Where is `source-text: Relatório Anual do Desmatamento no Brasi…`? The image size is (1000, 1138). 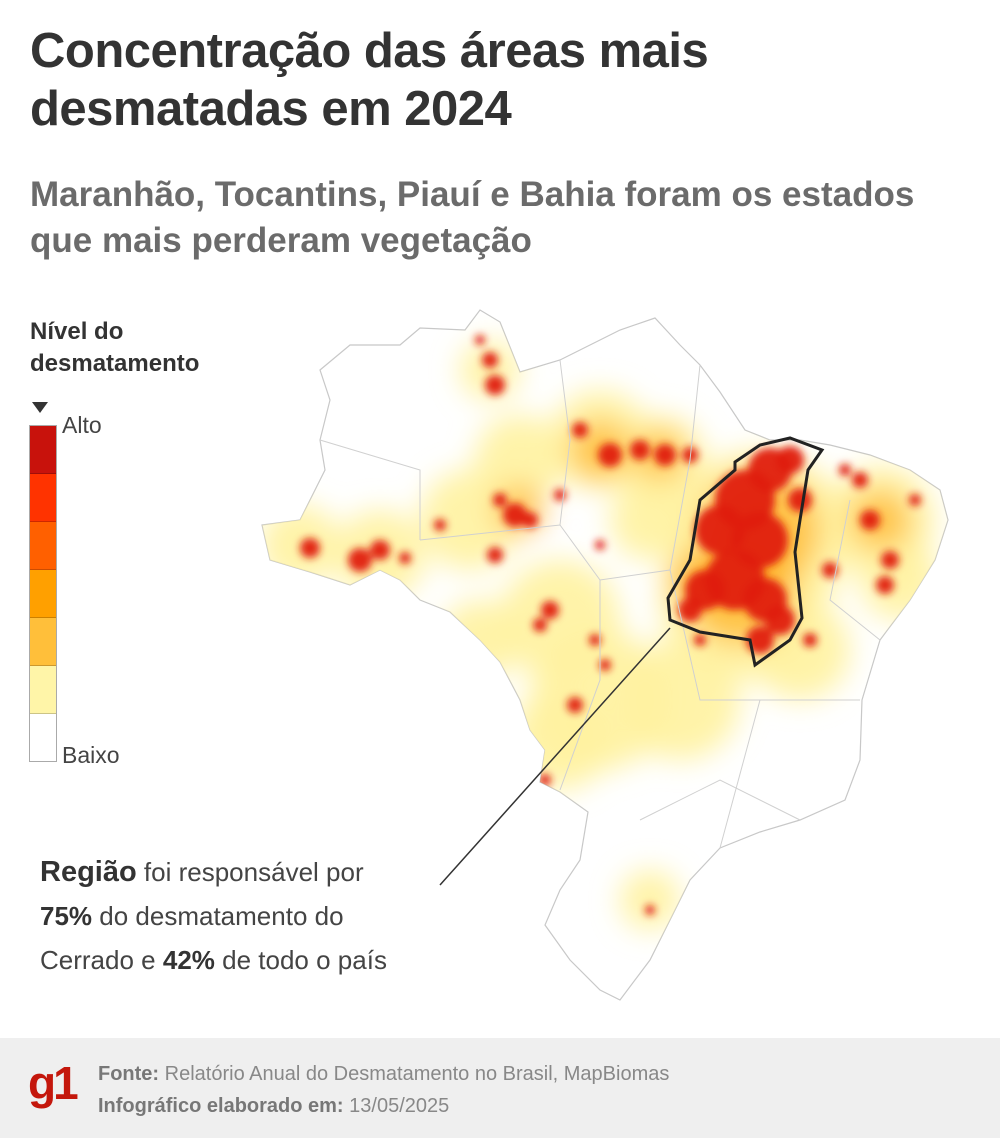 source-text: Relatório Anual do Desmatamento no Brasi… is located at coordinates (417, 1074).